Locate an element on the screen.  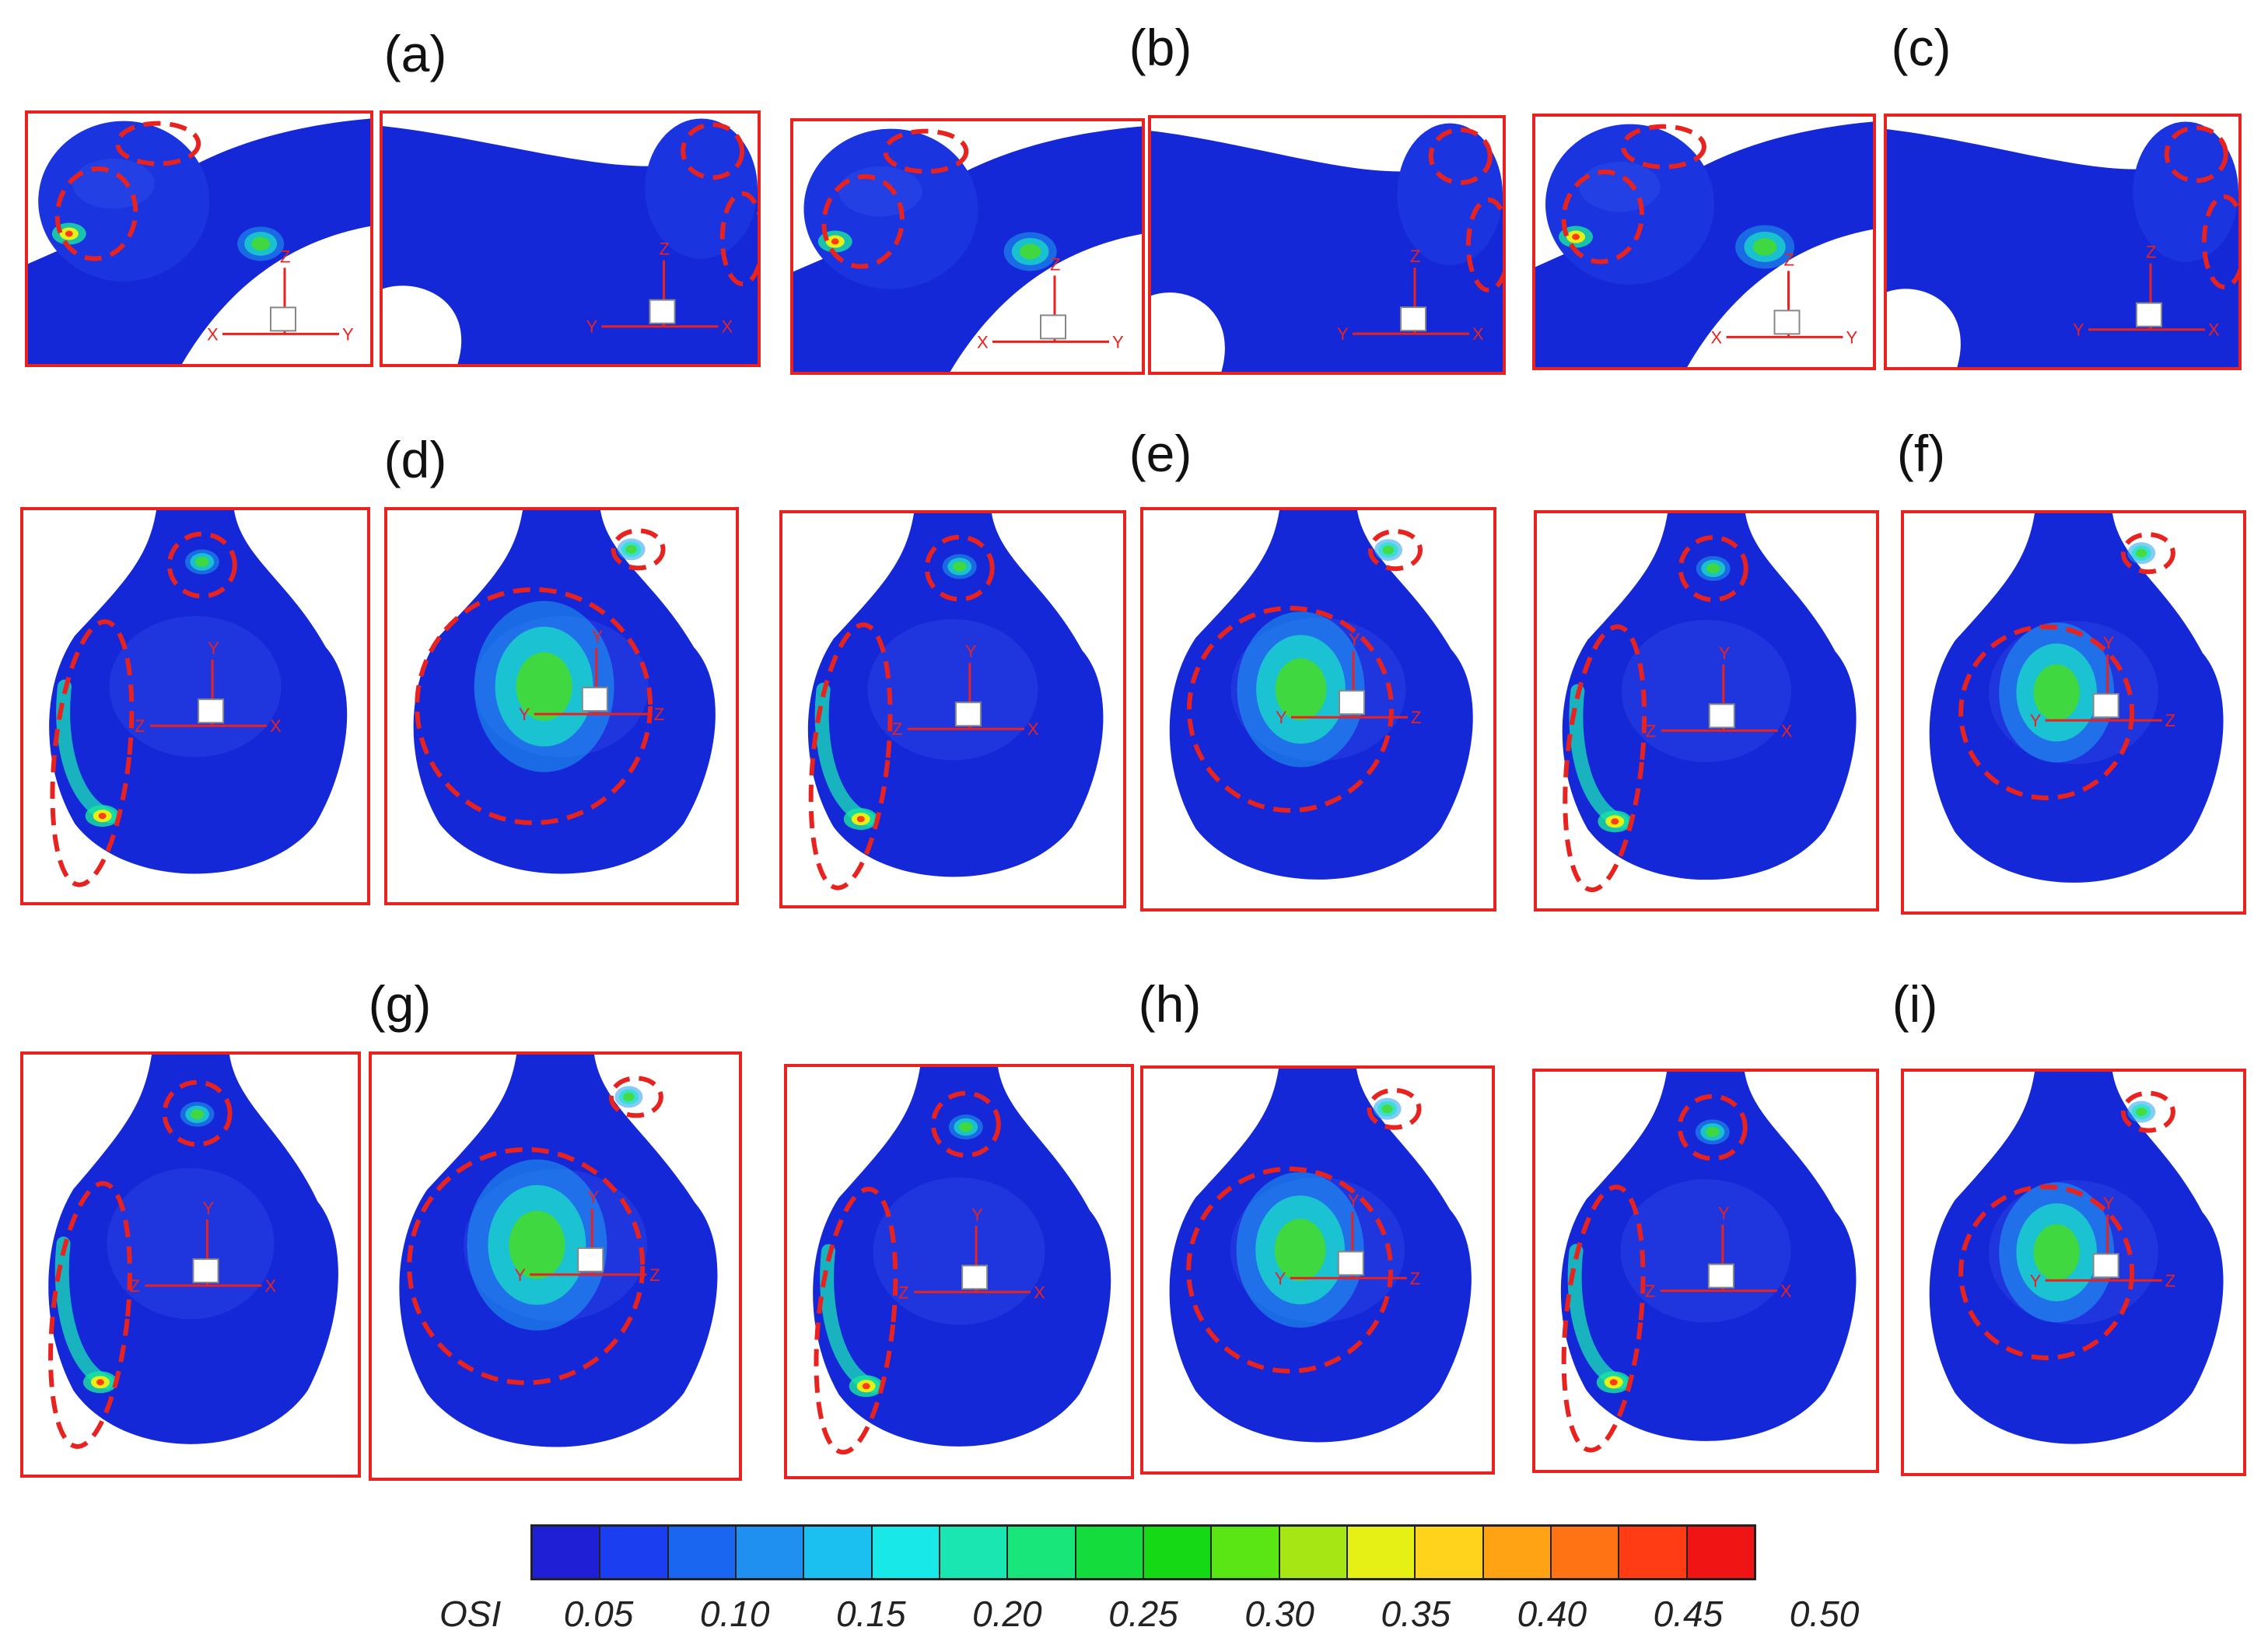
panel-label-c: (c) is located at coordinates (1921, 47).